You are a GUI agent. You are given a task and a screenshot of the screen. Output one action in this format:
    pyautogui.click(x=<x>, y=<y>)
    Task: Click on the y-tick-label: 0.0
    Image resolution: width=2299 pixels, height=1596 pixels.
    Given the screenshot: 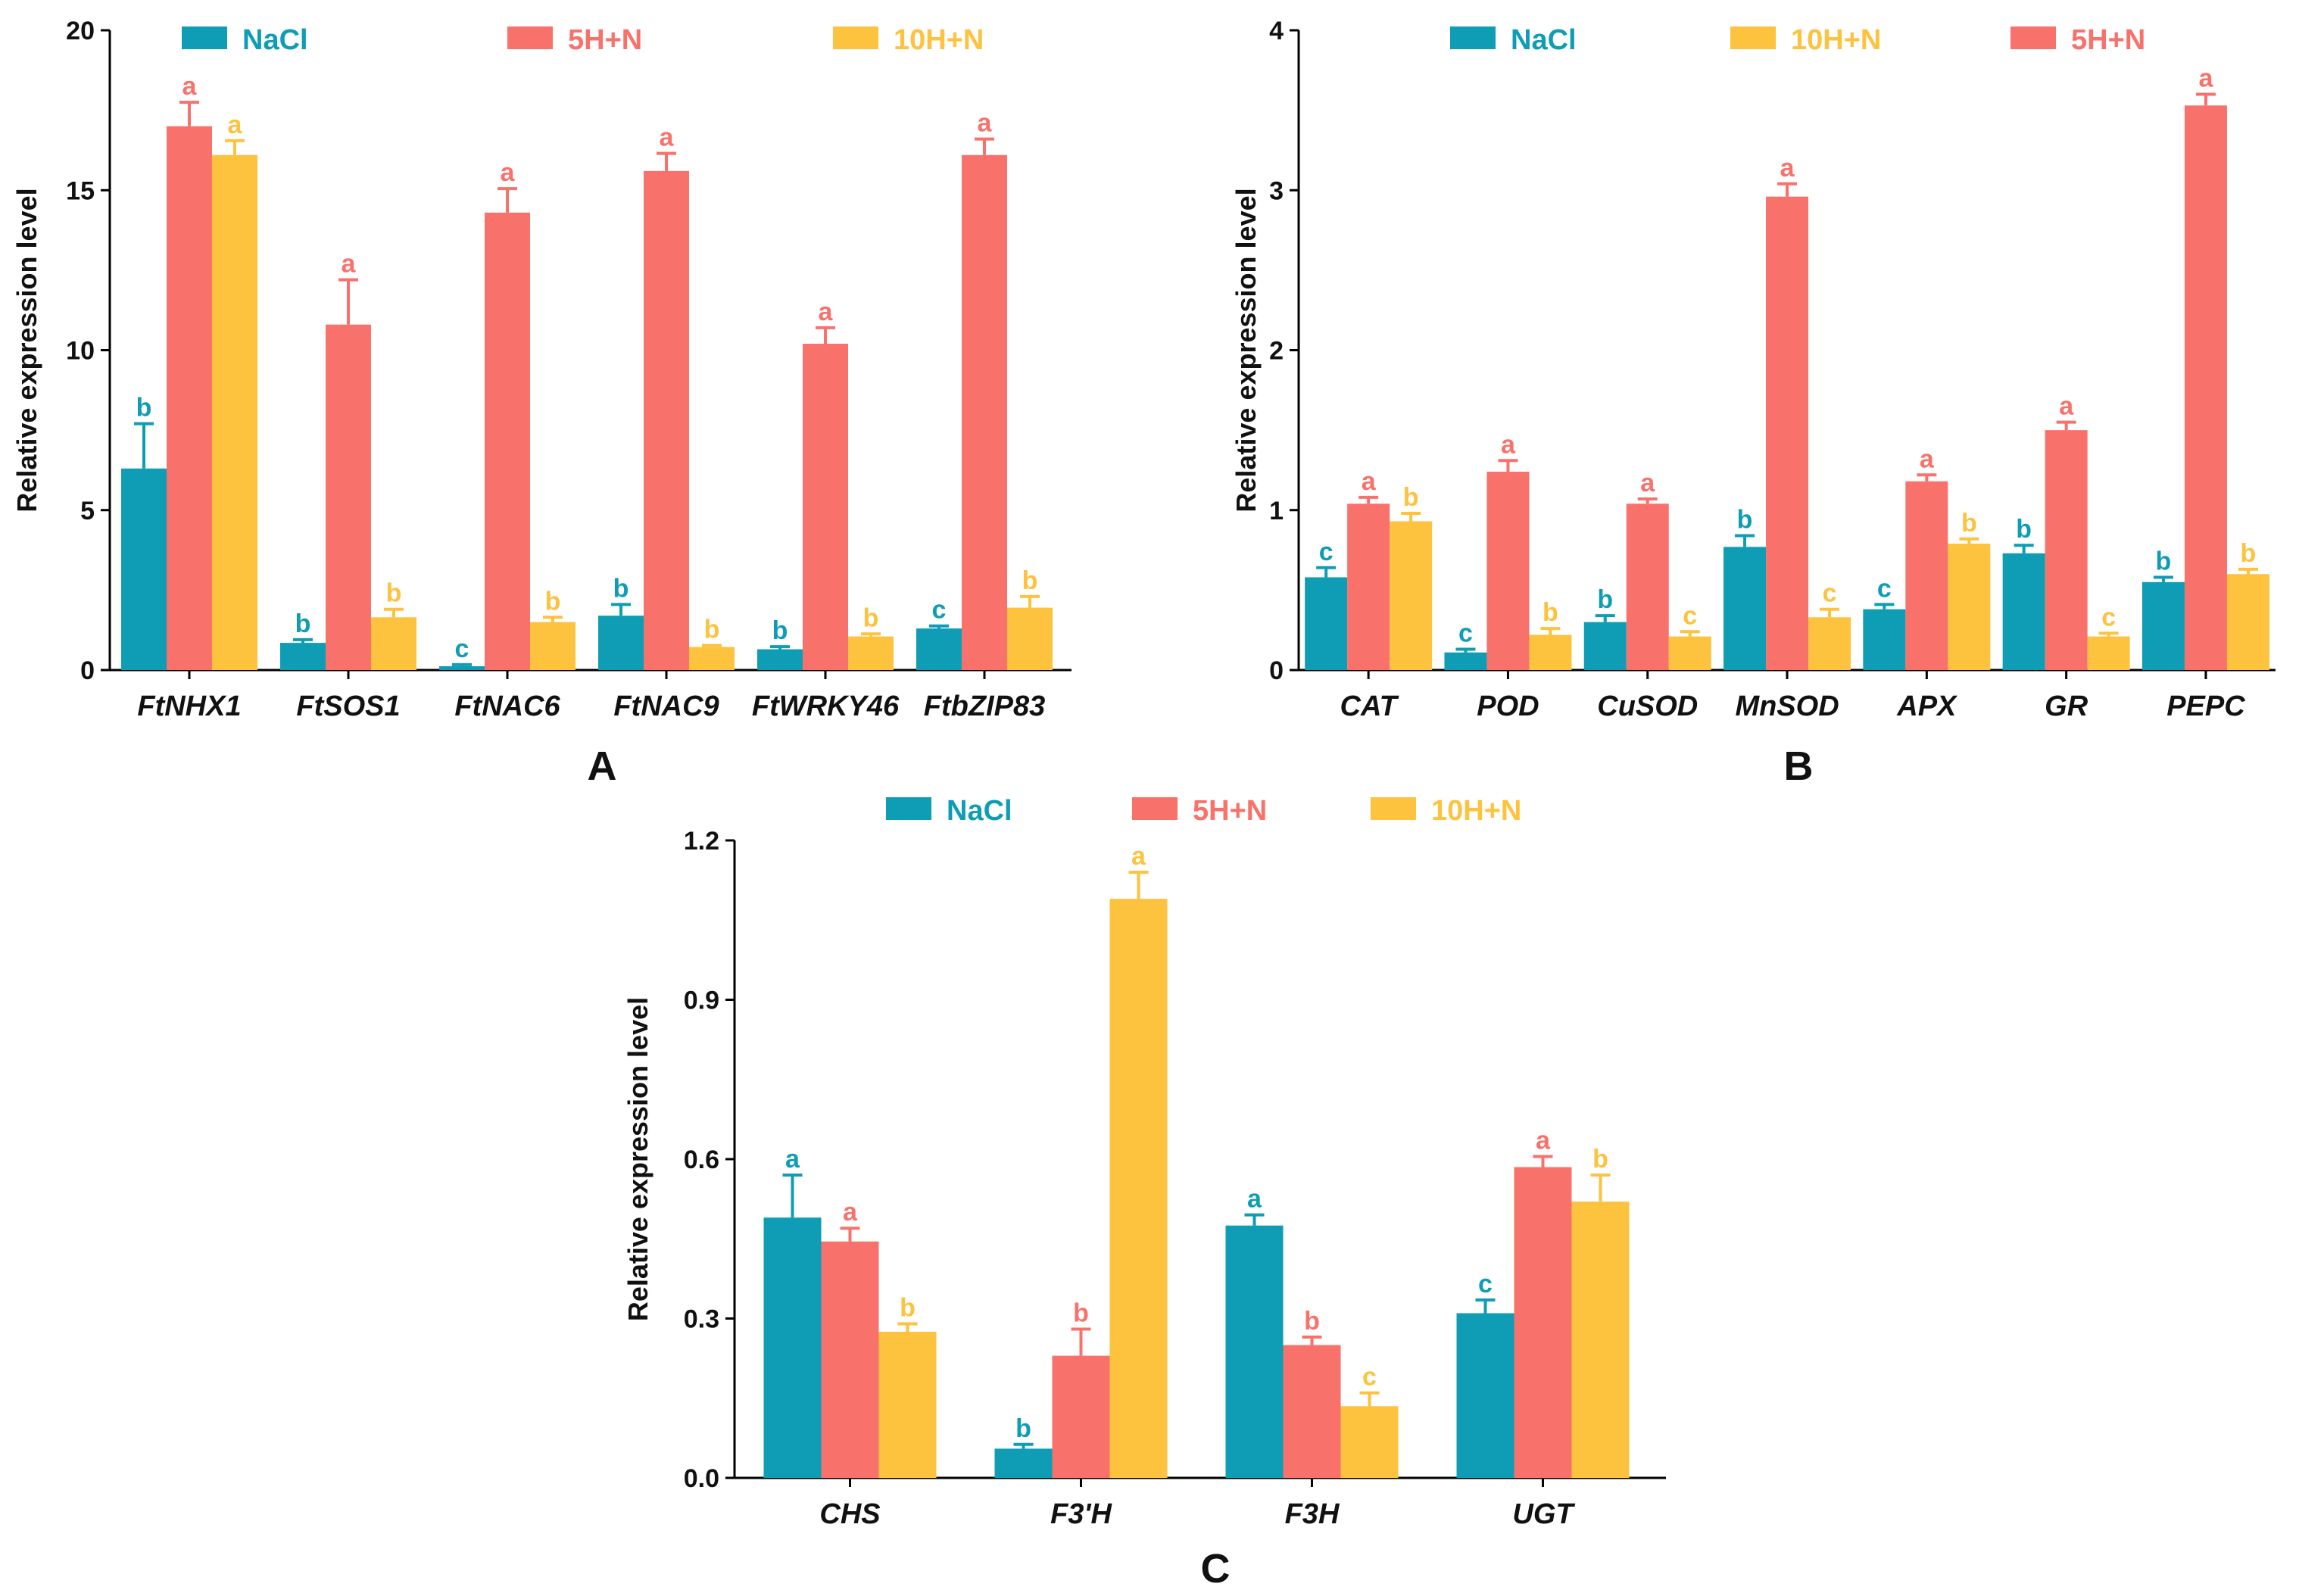 What is the action you would take?
    pyautogui.click(x=701, y=1478)
    